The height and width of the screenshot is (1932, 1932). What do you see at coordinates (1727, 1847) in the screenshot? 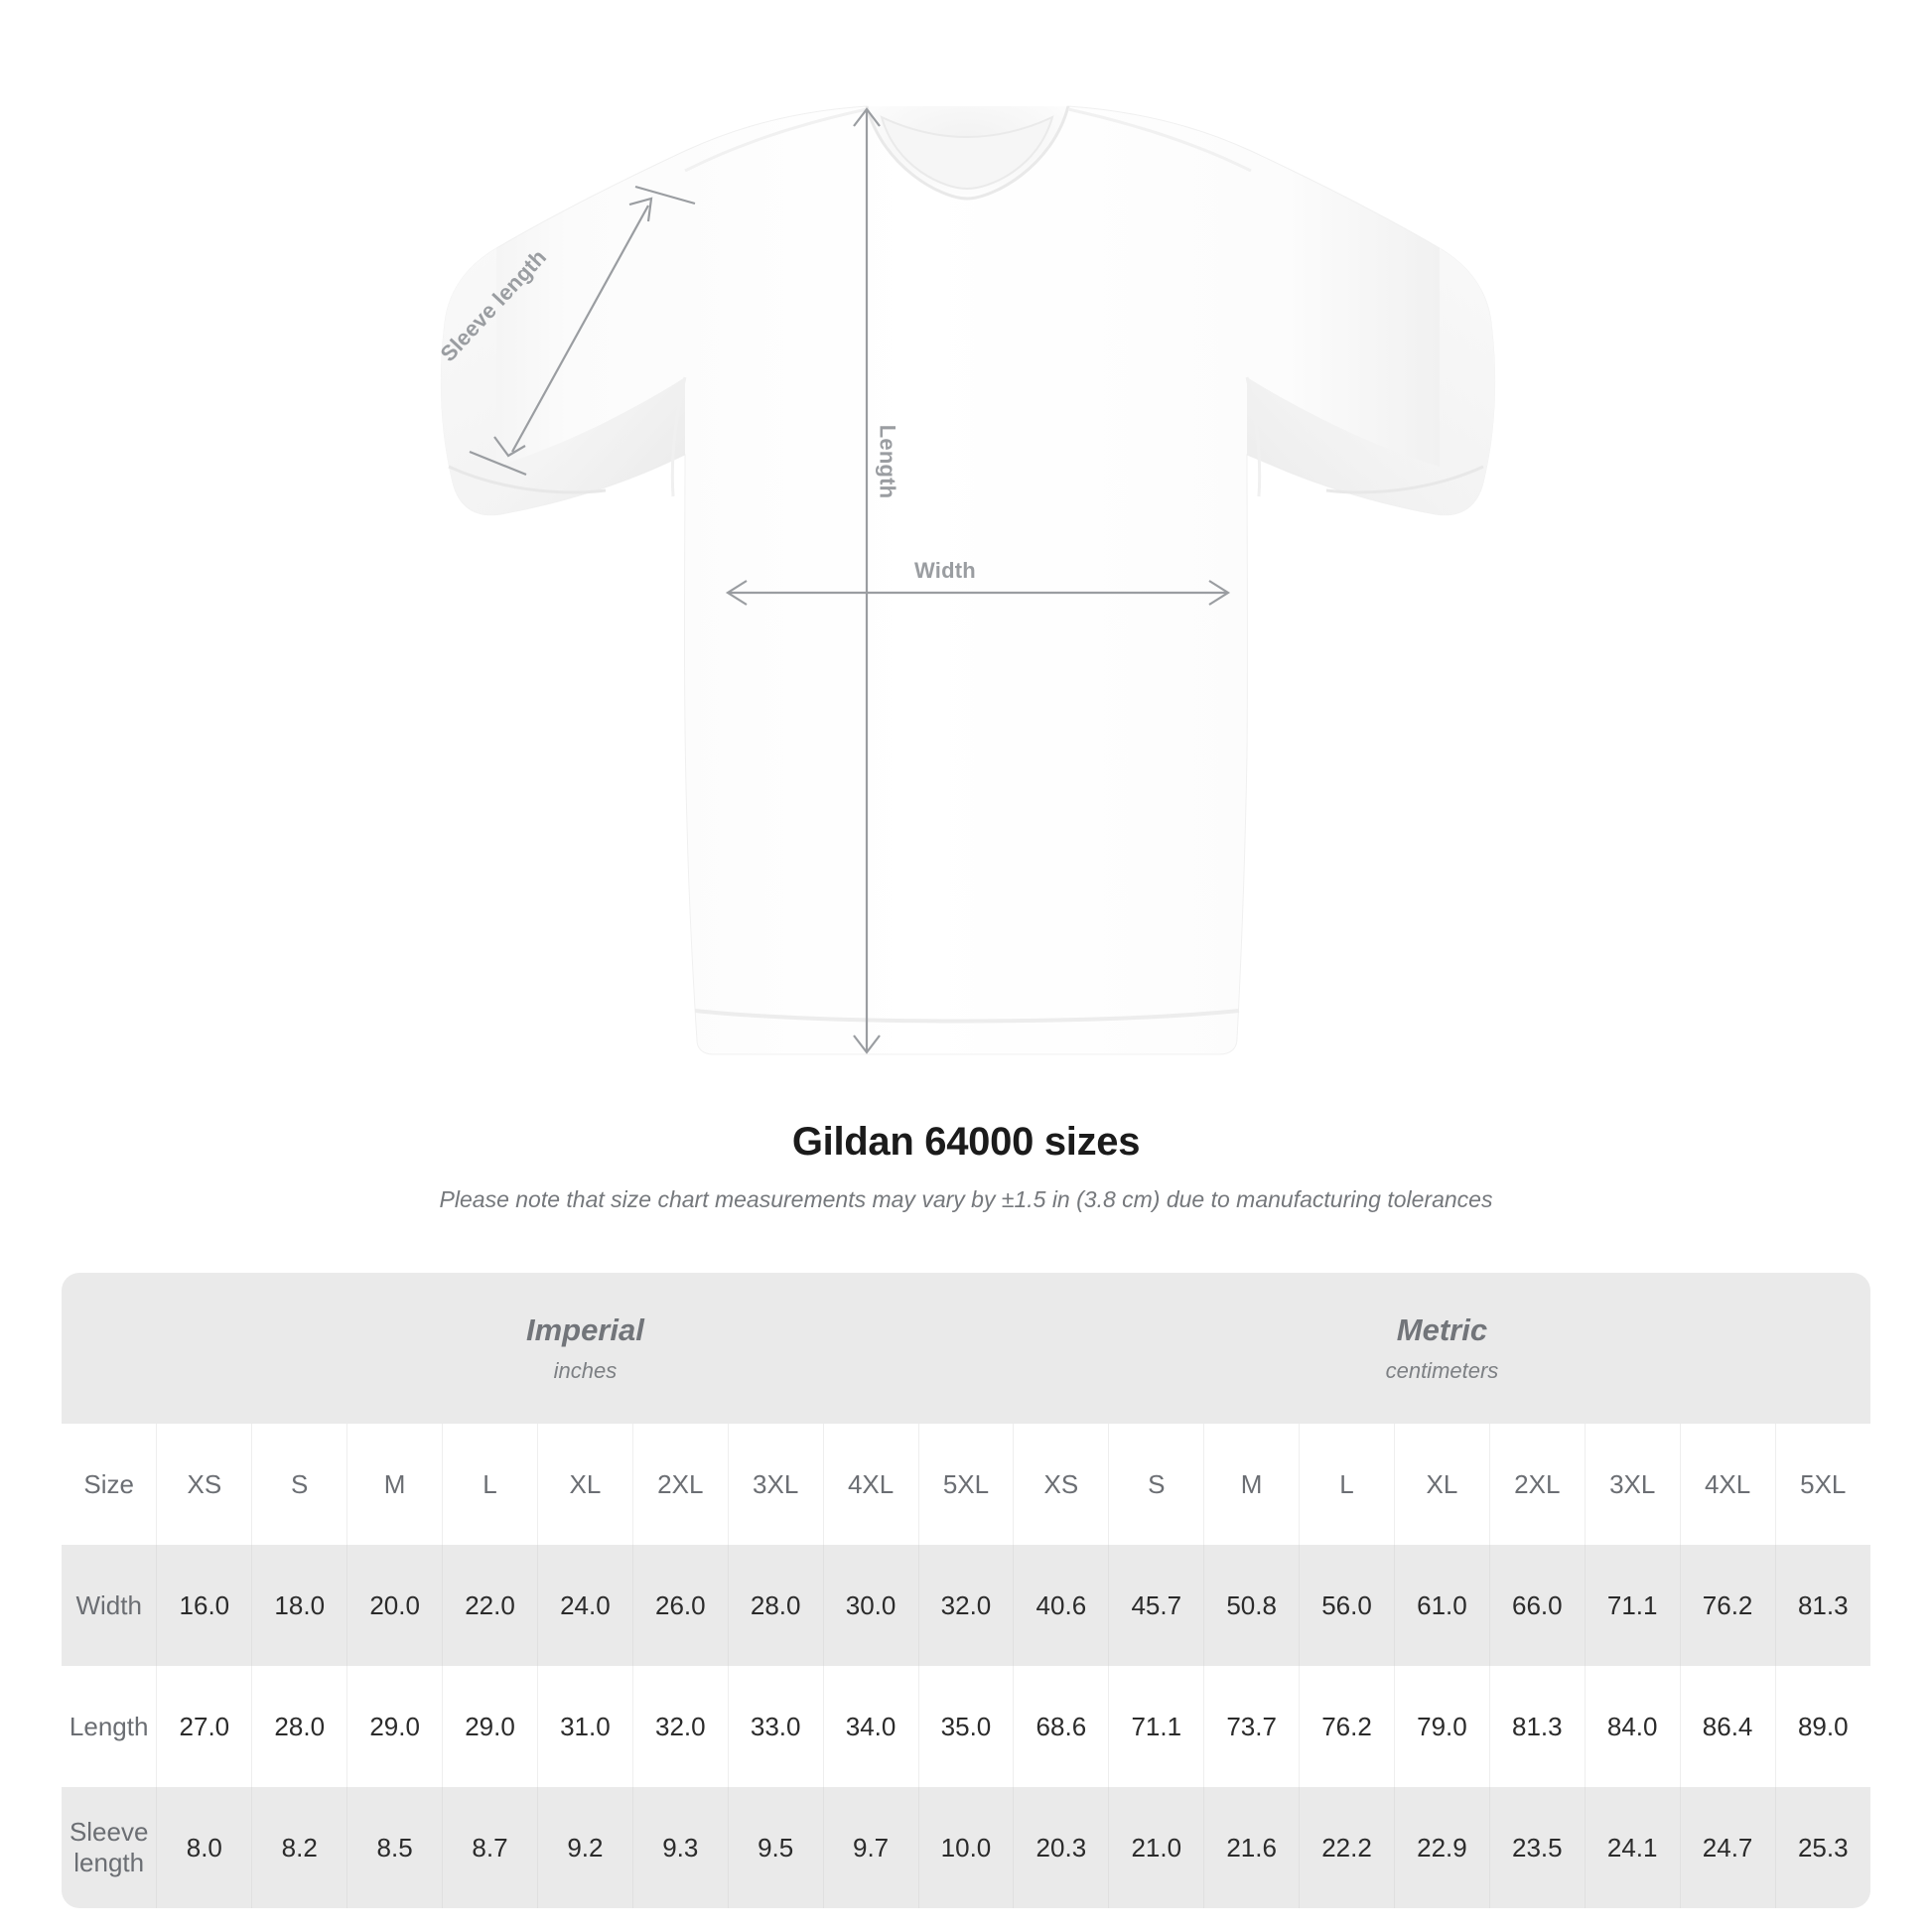
I see `cell-sleeve-length: 24.7` at bounding box center [1727, 1847].